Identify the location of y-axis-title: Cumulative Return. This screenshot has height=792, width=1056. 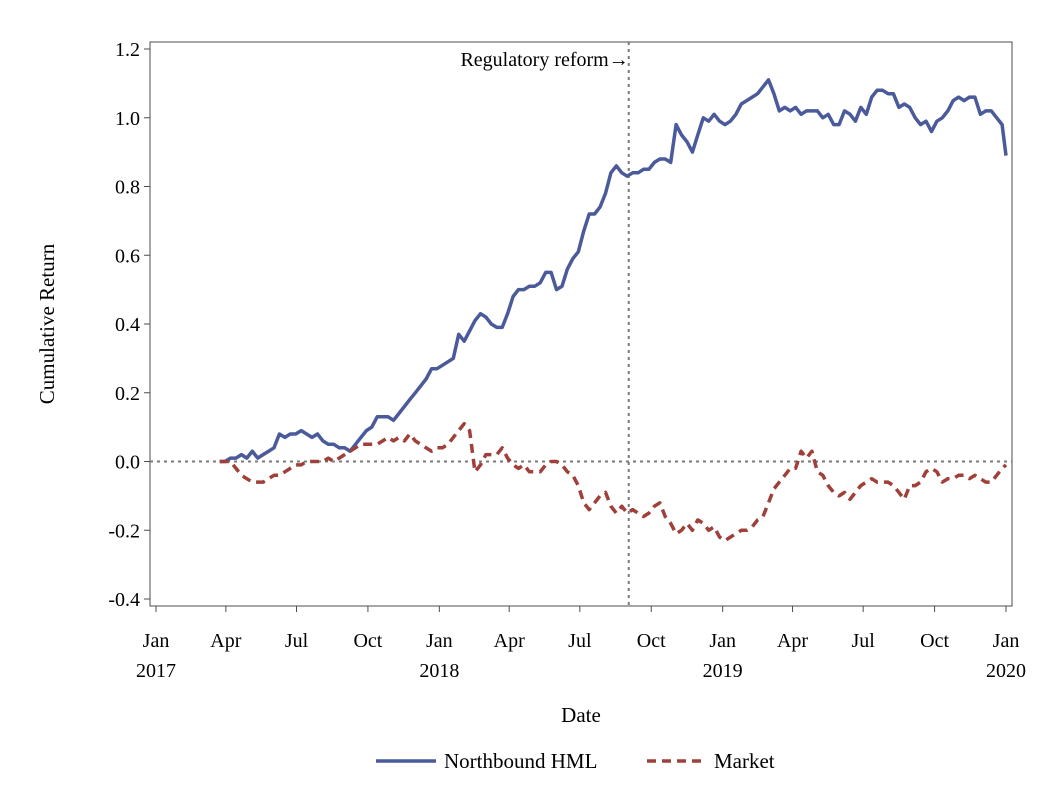
(47, 323).